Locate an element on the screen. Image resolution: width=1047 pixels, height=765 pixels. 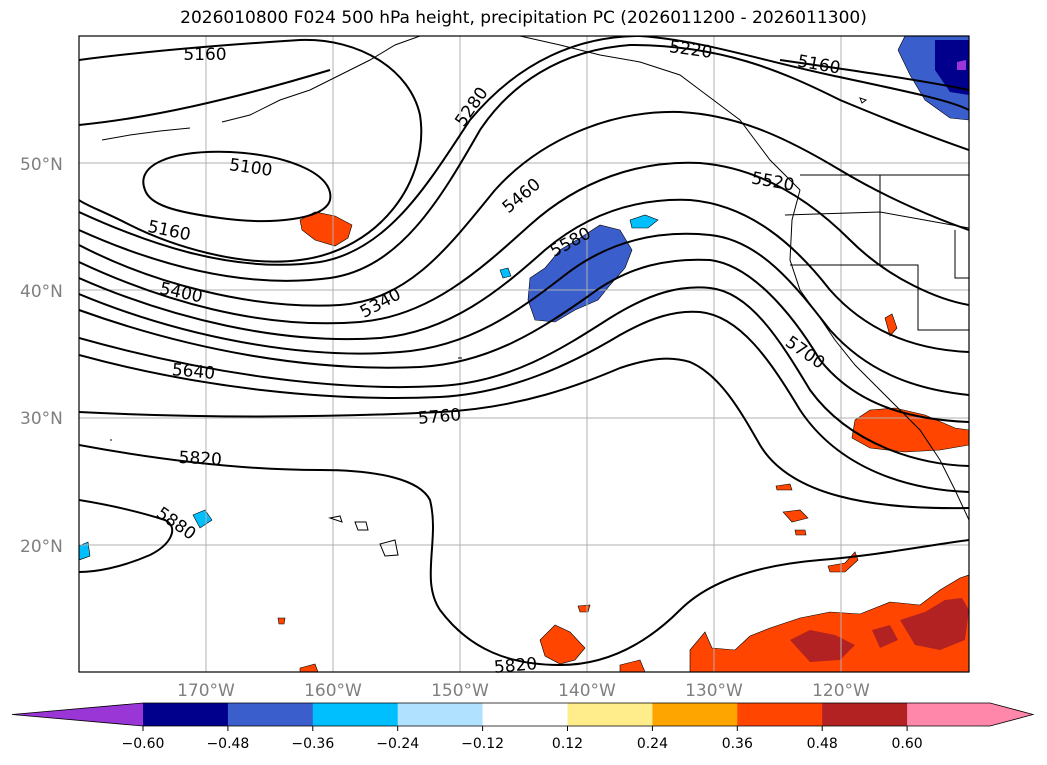
precip-field-se-core3 is located at coordinates (885, 636).